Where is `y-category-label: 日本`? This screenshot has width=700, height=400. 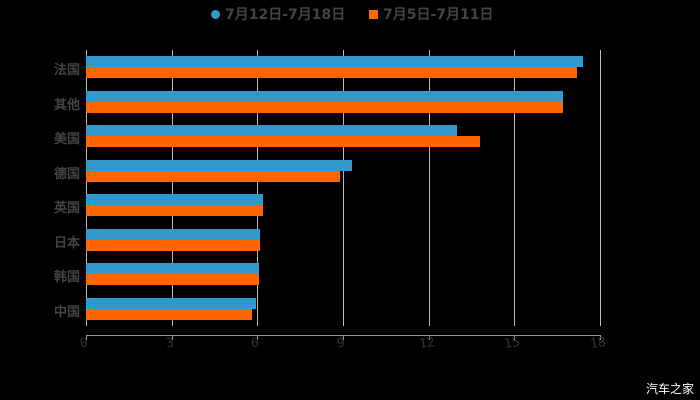 y-category-label: 日本 is located at coordinates (66, 243).